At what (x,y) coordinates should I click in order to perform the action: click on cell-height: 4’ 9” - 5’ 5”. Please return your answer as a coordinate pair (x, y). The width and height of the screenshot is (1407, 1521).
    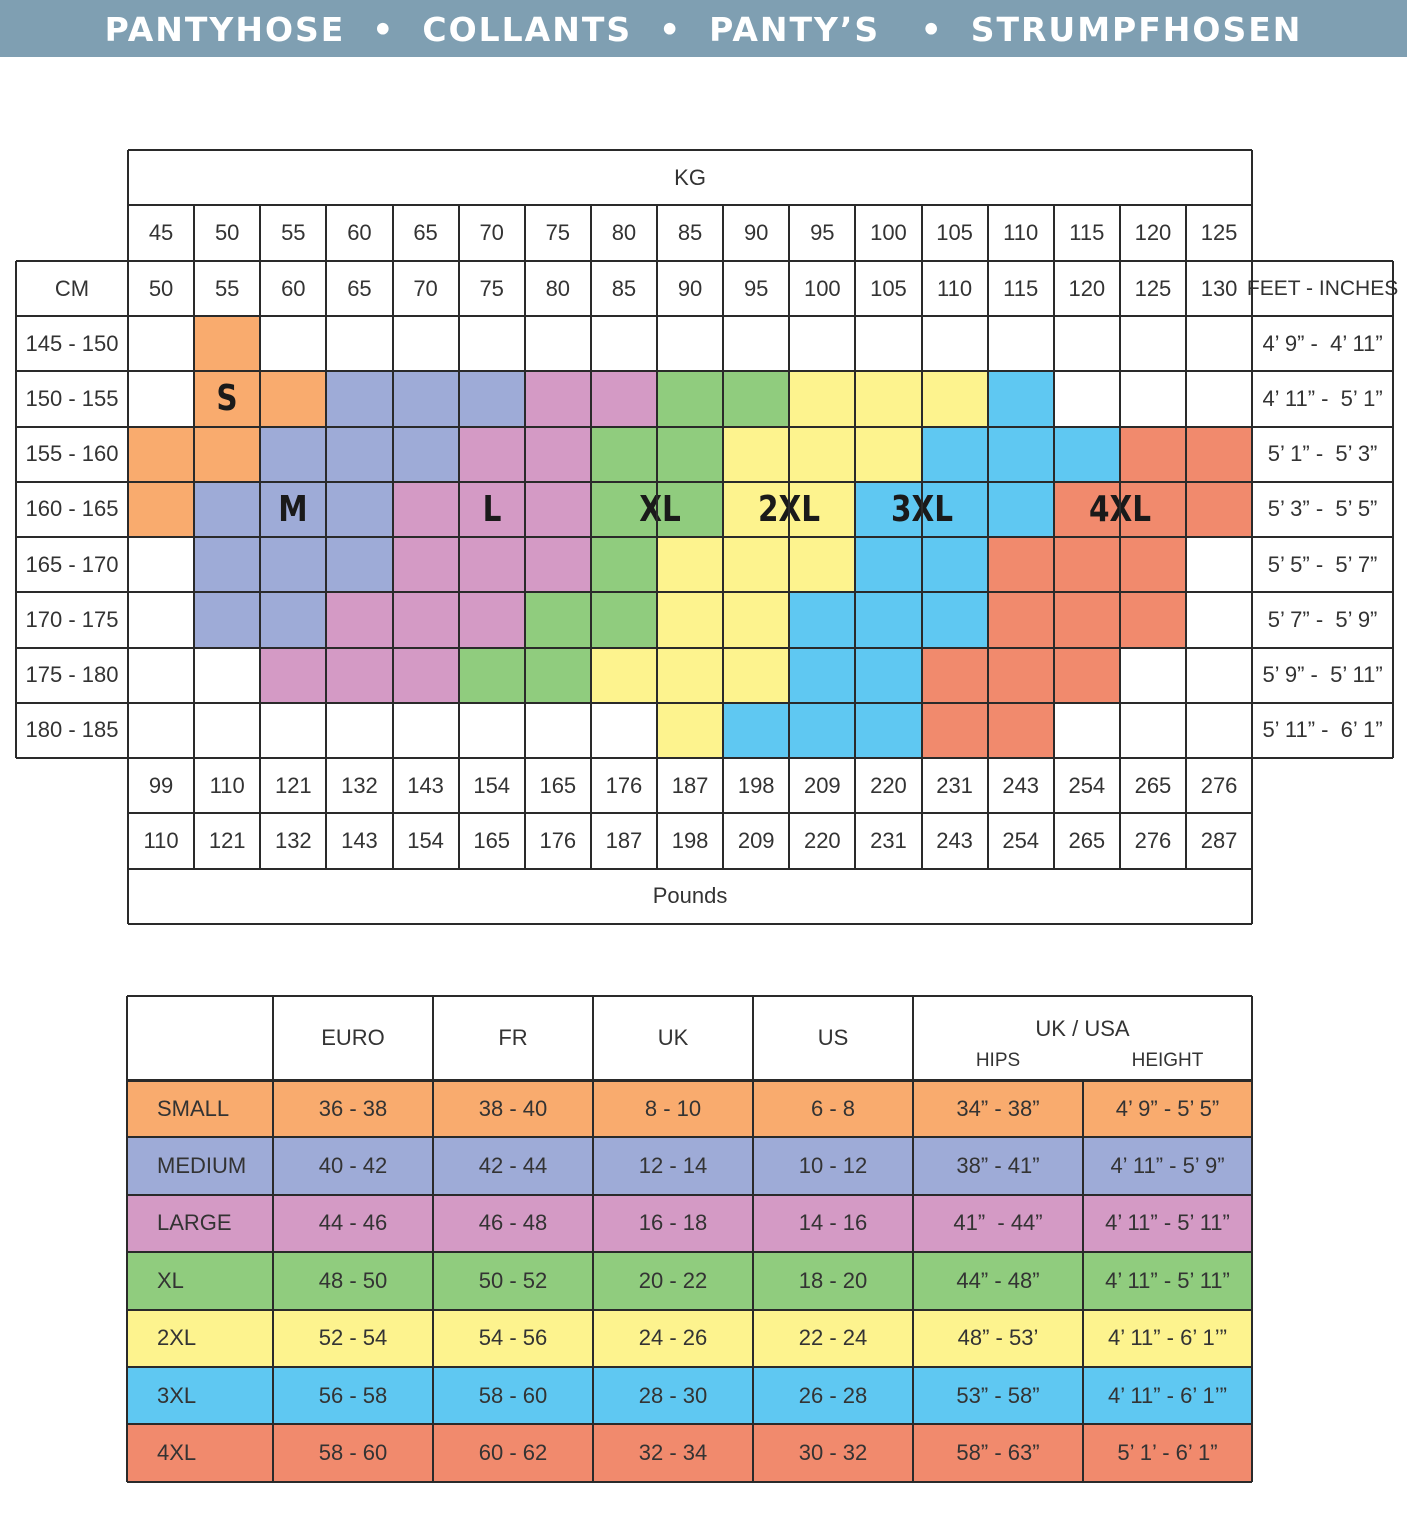
    Looking at the image, I should click on (1167, 1108).